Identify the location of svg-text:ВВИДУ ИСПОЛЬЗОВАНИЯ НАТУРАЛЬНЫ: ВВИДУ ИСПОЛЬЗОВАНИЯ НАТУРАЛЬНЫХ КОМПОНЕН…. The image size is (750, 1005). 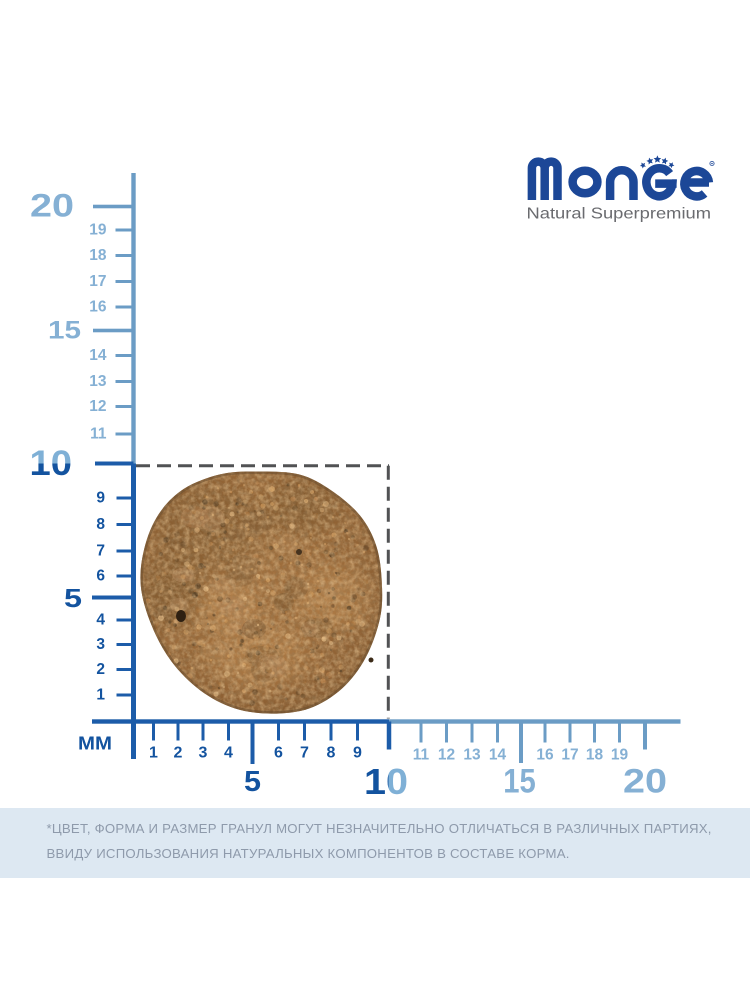
(308, 853).